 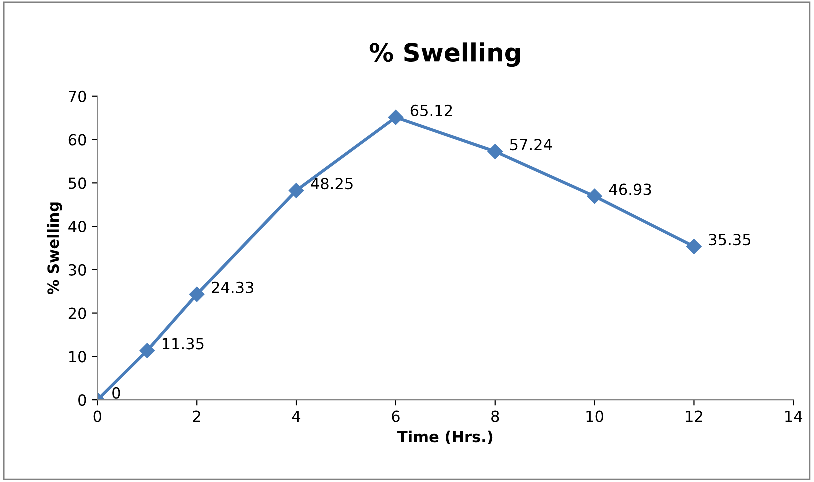 What do you see at coordinates (82, 400) in the screenshot?
I see `y-tick-label: 0` at bounding box center [82, 400].